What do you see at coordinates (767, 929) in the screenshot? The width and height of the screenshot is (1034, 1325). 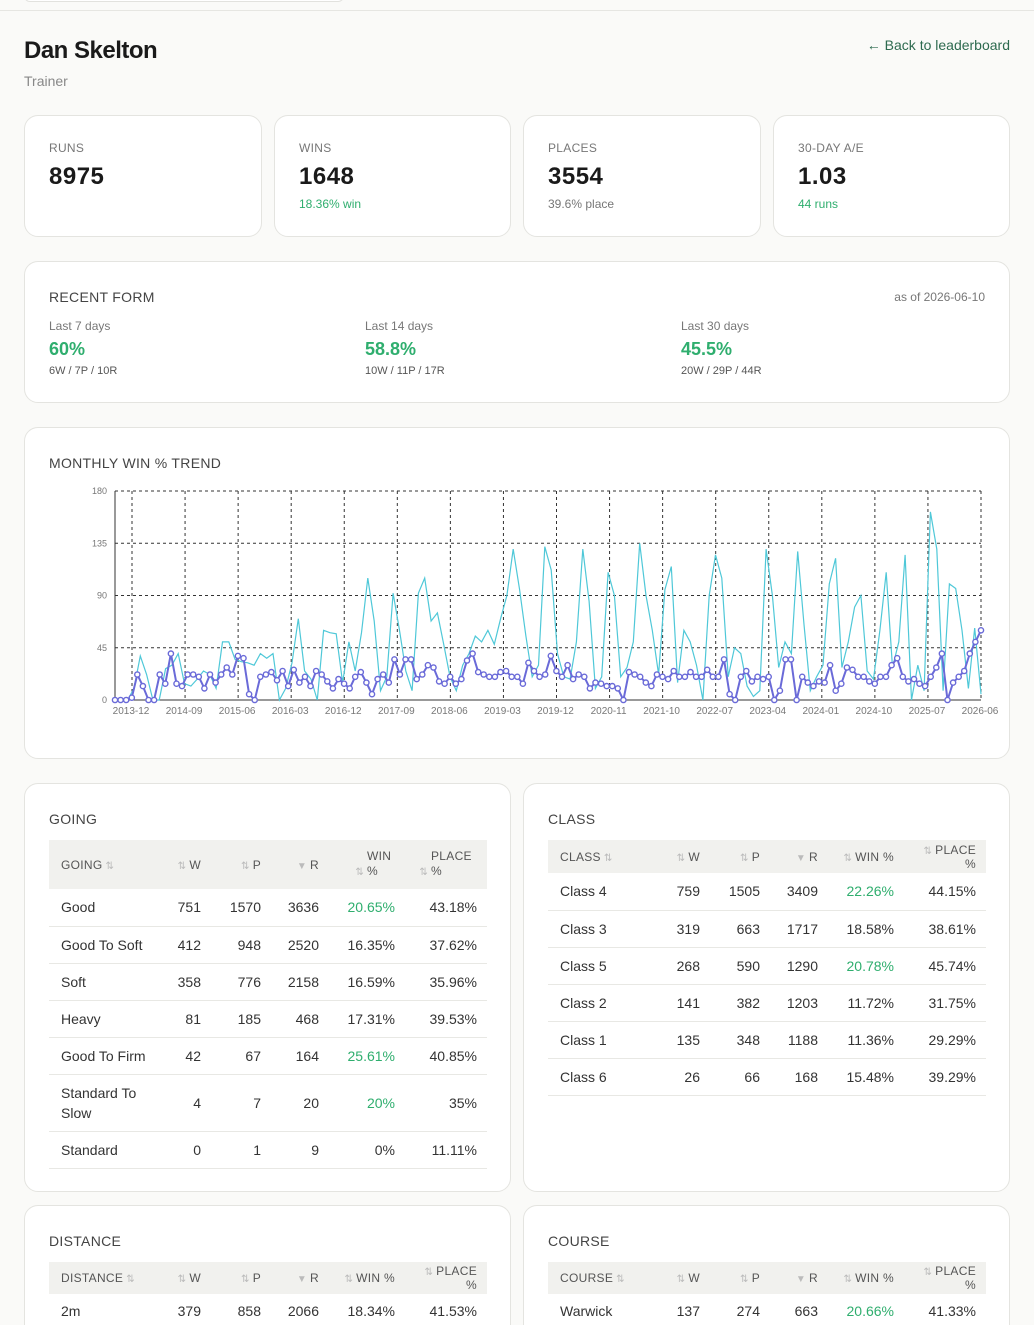 I see `table-row: Class 3 319 663 1717 18.58% 38.61%` at bounding box center [767, 929].